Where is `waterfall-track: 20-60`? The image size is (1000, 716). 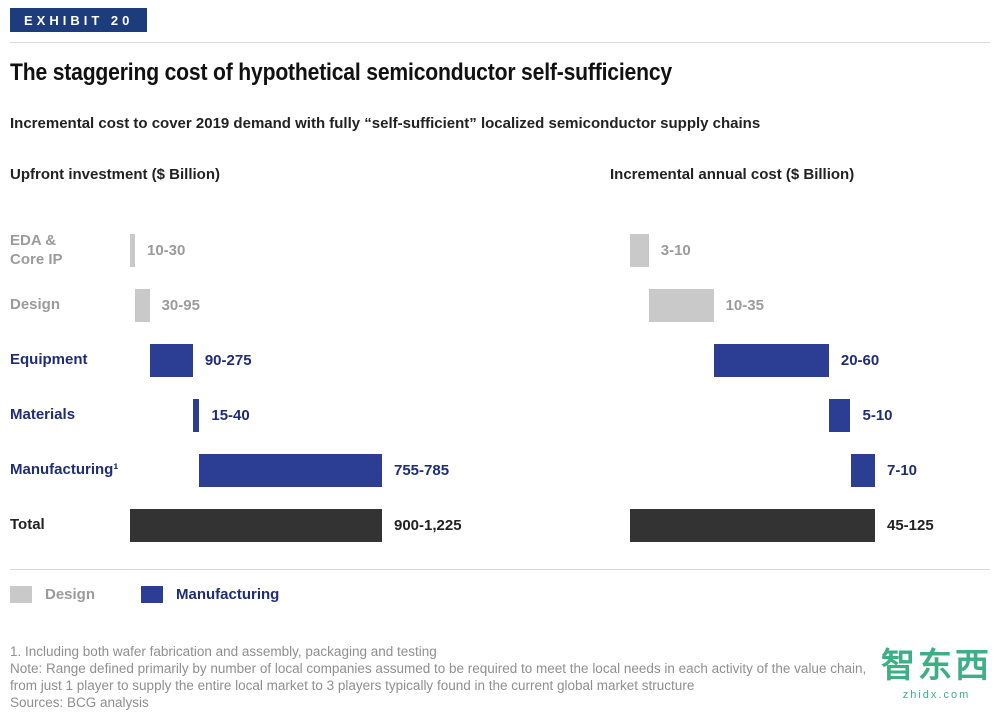 waterfall-track: 20-60 is located at coordinates (810, 360).